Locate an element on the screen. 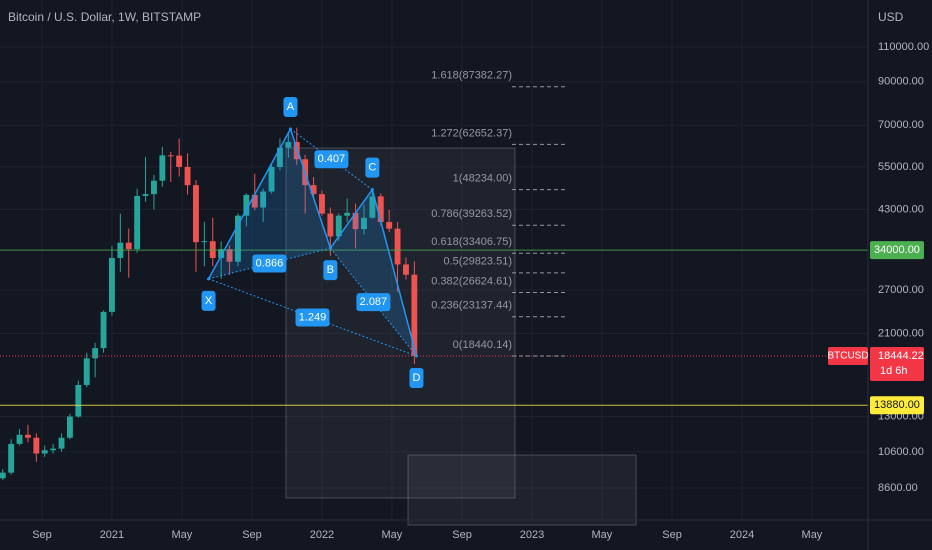 The width and height of the screenshot is (932, 550). last-price-badge is located at coordinates (897, 364).